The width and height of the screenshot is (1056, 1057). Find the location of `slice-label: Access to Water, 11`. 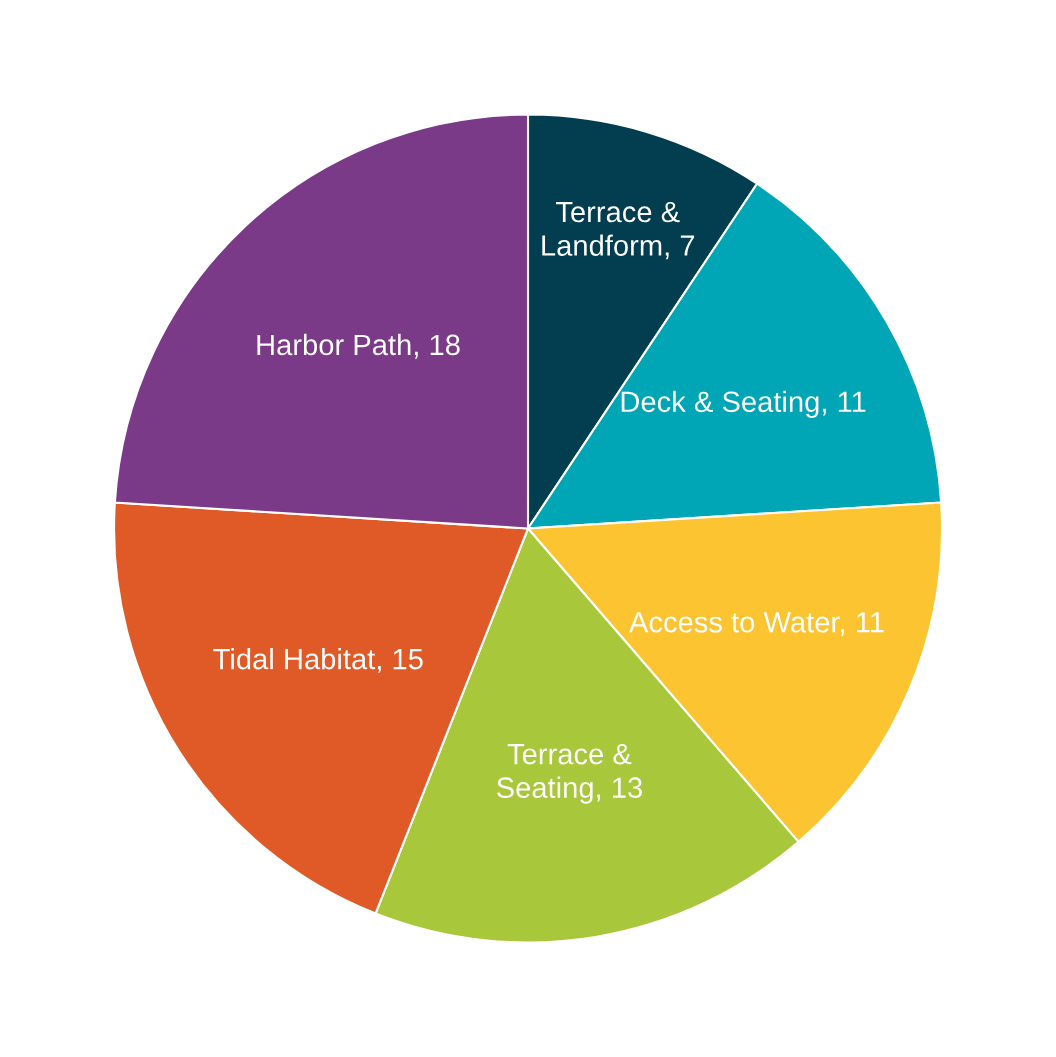

slice-label: Access to Water, 11 is located at coordinates (756, 624).